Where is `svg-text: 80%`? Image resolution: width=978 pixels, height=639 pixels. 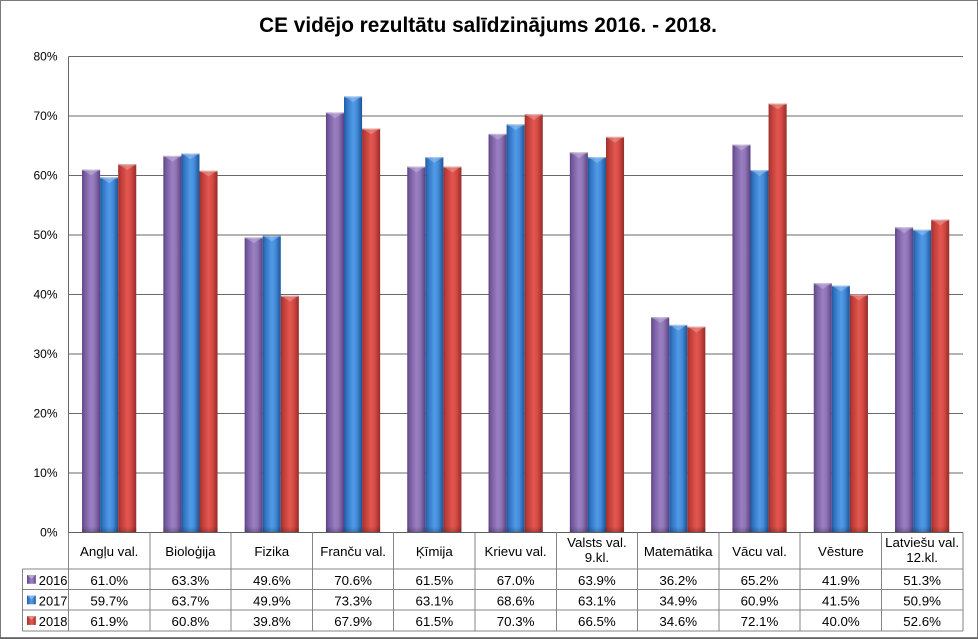 svg-text: 80% is located at coordinates (45, 57).